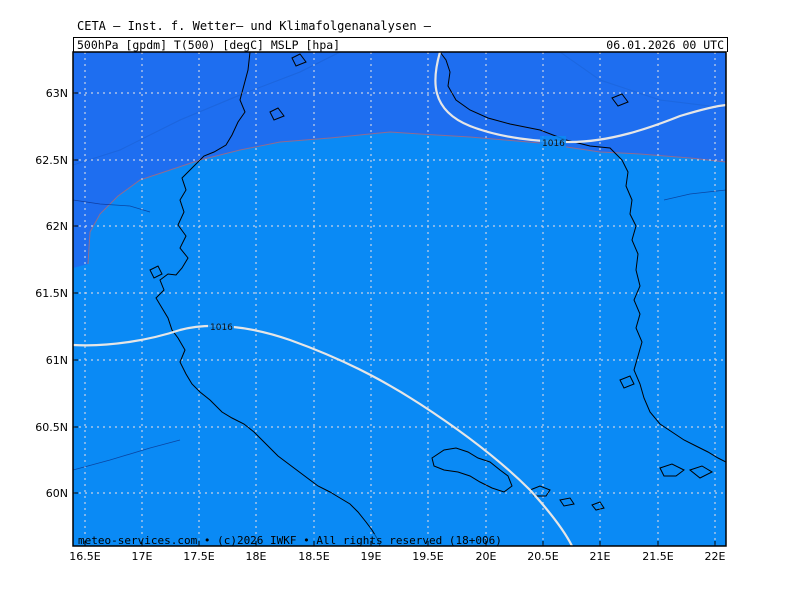 The width and height of the screenshot is (800, 600). I want to click on longitude-label: 17E, so click(142, 556).